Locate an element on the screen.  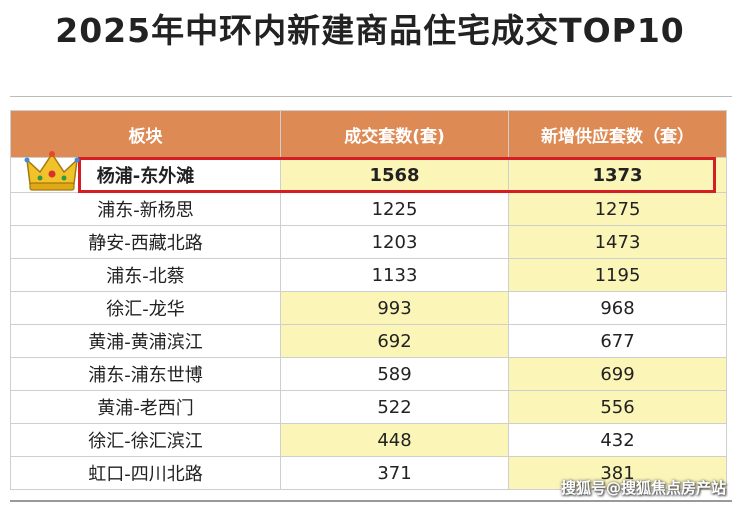
cell-deals: 993 is located at coordinates (394, 308).